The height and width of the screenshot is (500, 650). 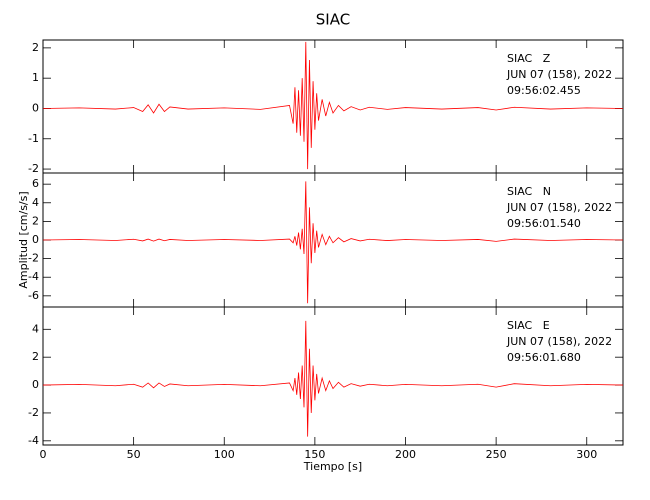 I want to click on station-annotation: SIAC Z, so click(x=529, y=58).